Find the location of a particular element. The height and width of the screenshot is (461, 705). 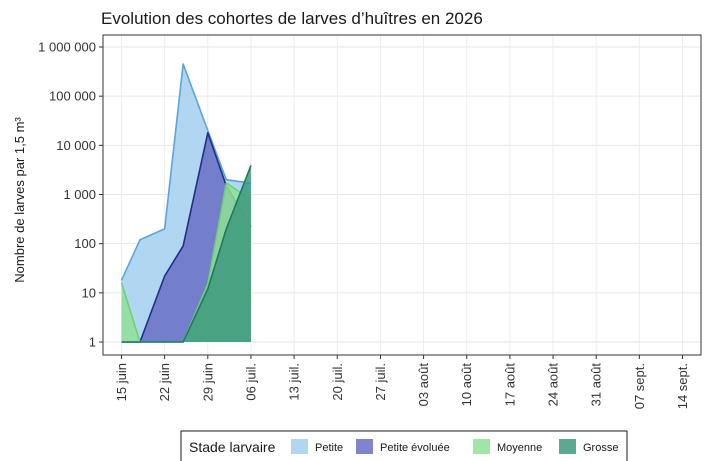

x-tick-label: 24 août is located at coordinates (553, 385).